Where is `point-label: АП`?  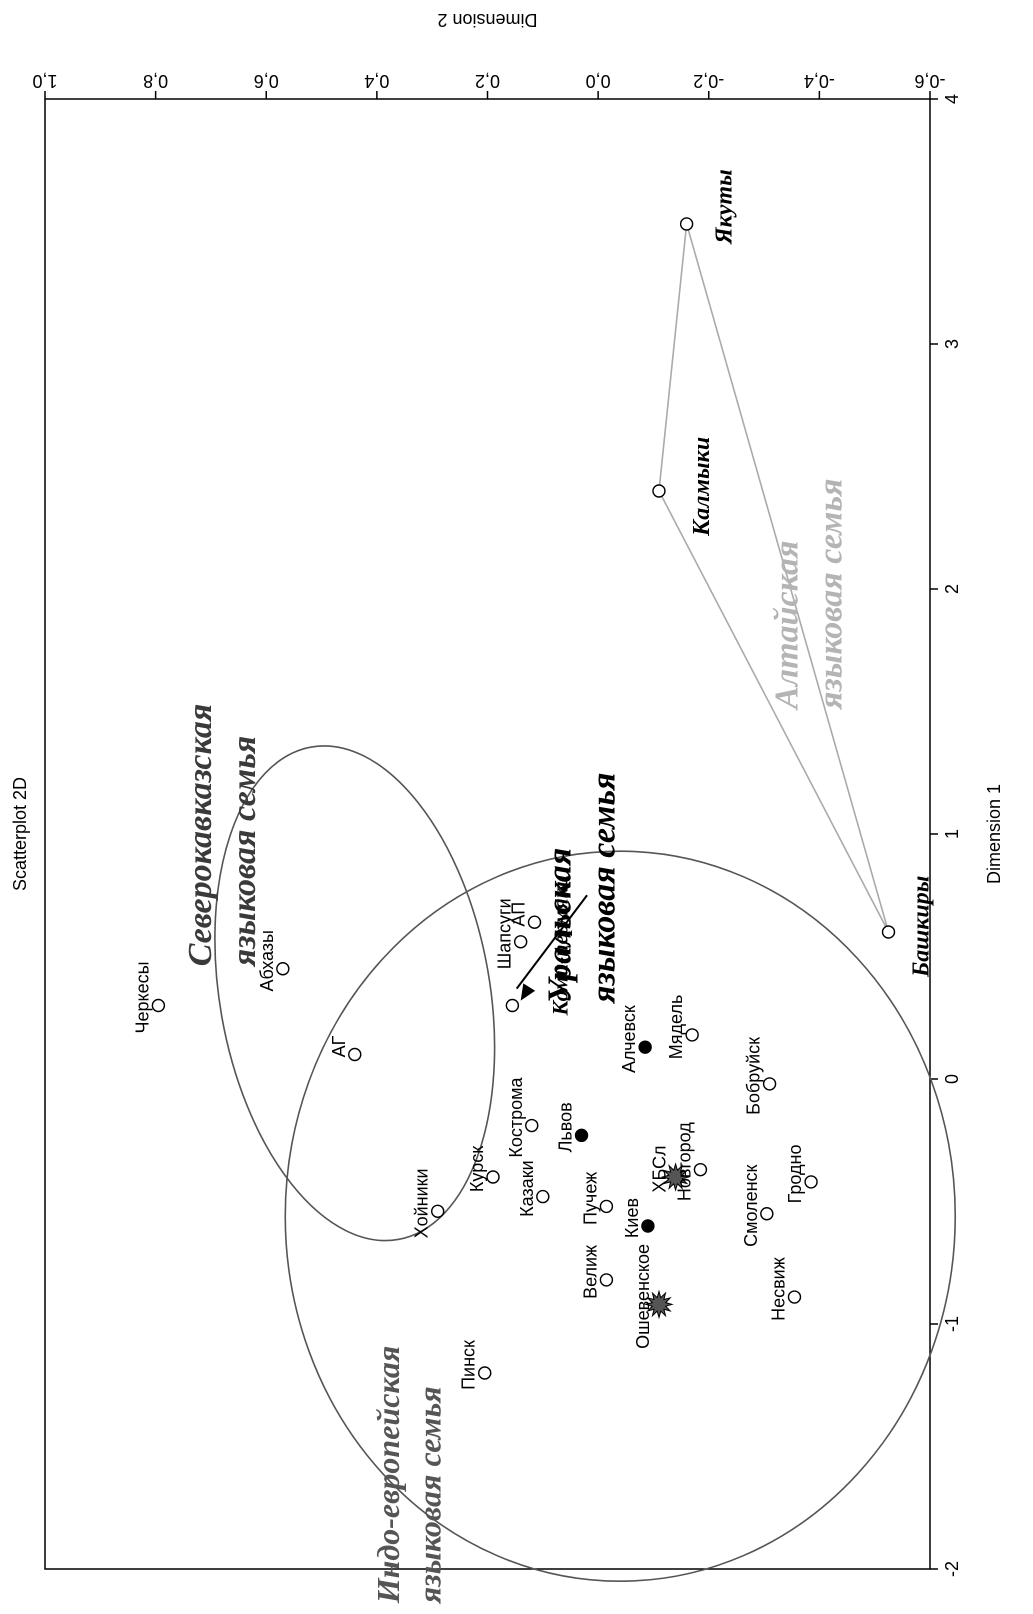
point-label: АП is located at coordinates (519, 914).